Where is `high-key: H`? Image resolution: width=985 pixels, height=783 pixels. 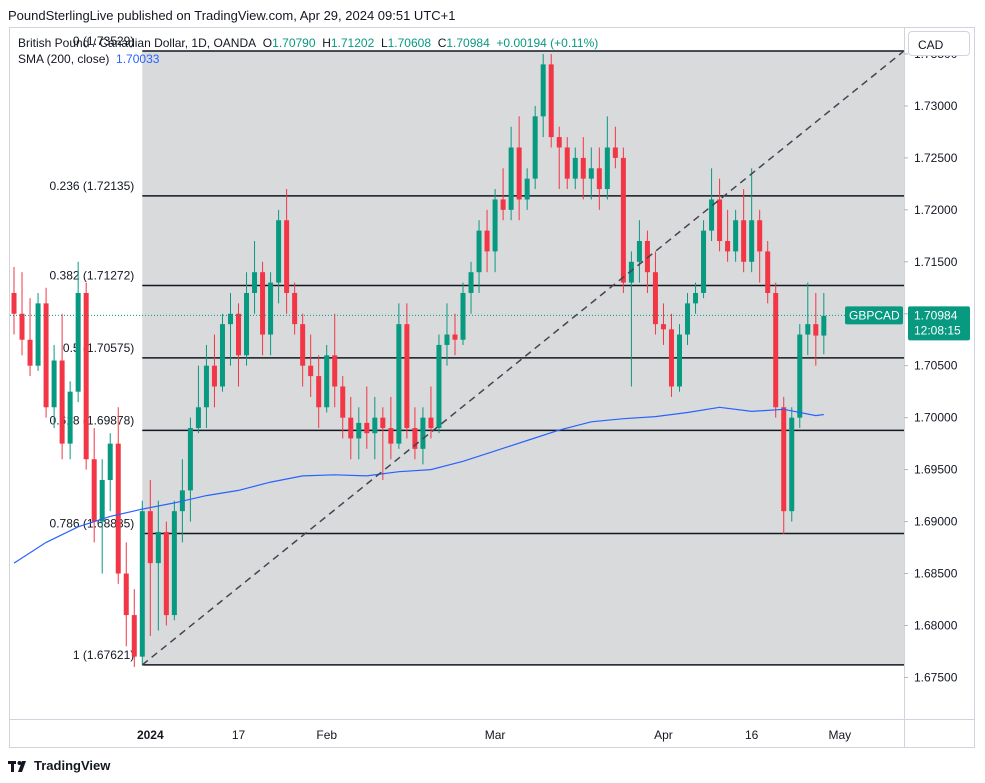 high-key: H is located at coordinates (326, 43).